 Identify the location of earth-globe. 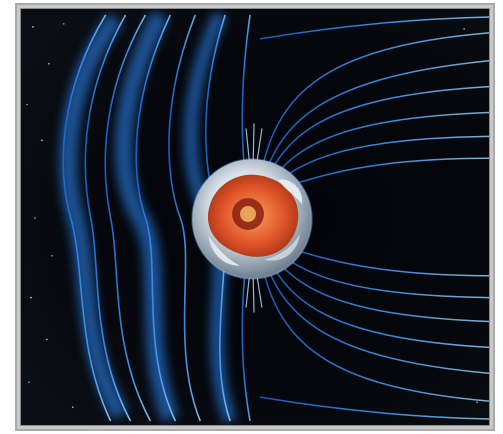
(252, 219).